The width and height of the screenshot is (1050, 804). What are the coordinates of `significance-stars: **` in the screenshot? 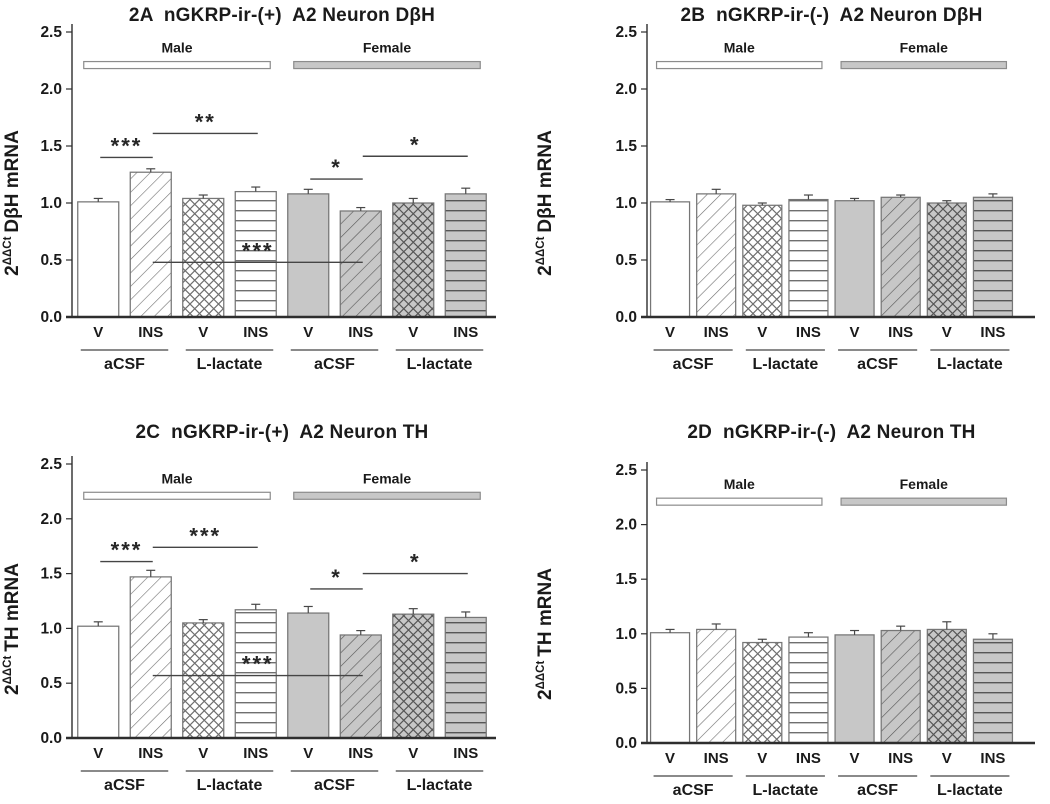 It's located at (205, 121).